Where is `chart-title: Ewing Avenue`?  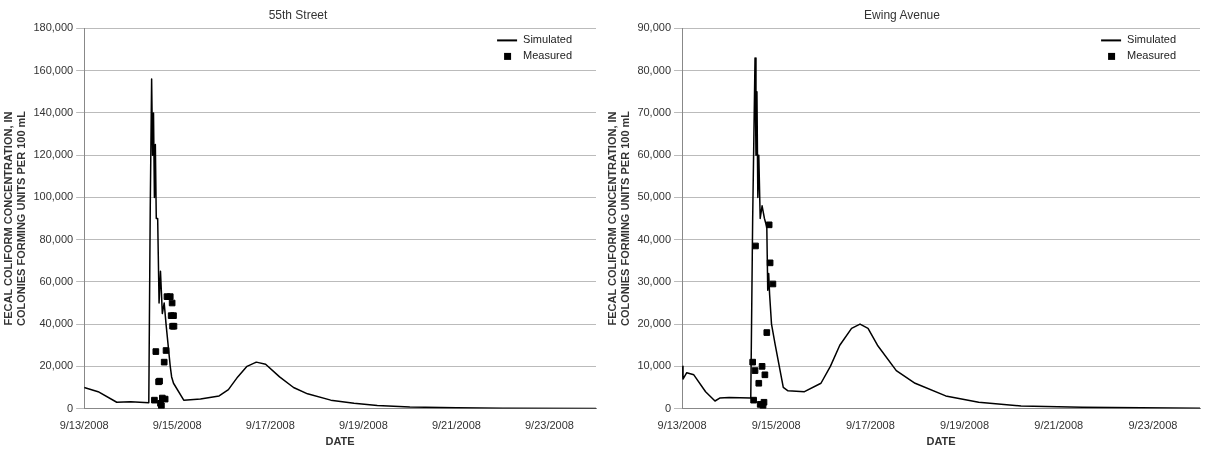 chart-title: Ewing Avenue is located at coordinates (902, 14).